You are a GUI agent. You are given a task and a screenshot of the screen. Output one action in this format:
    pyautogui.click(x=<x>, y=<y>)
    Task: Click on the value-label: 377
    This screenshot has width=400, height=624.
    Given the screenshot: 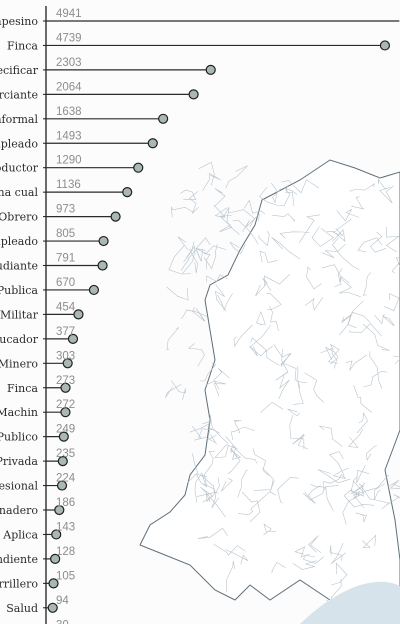 What is the action you would take?
    pyautogui.click(x=65, y=332)
    